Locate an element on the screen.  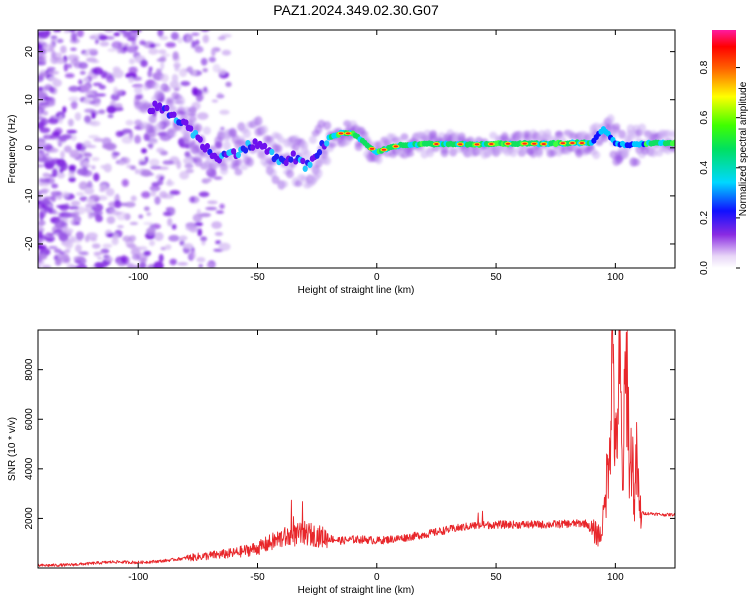
spectrogram-ridge is located at coordinates (411, 136).